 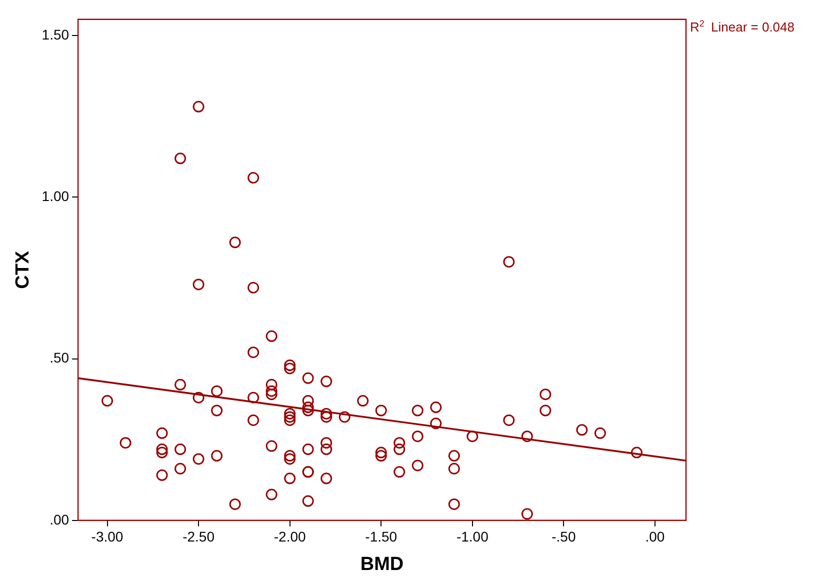 I want to click on y-tick-label: .00, so click(x=60, y=519).